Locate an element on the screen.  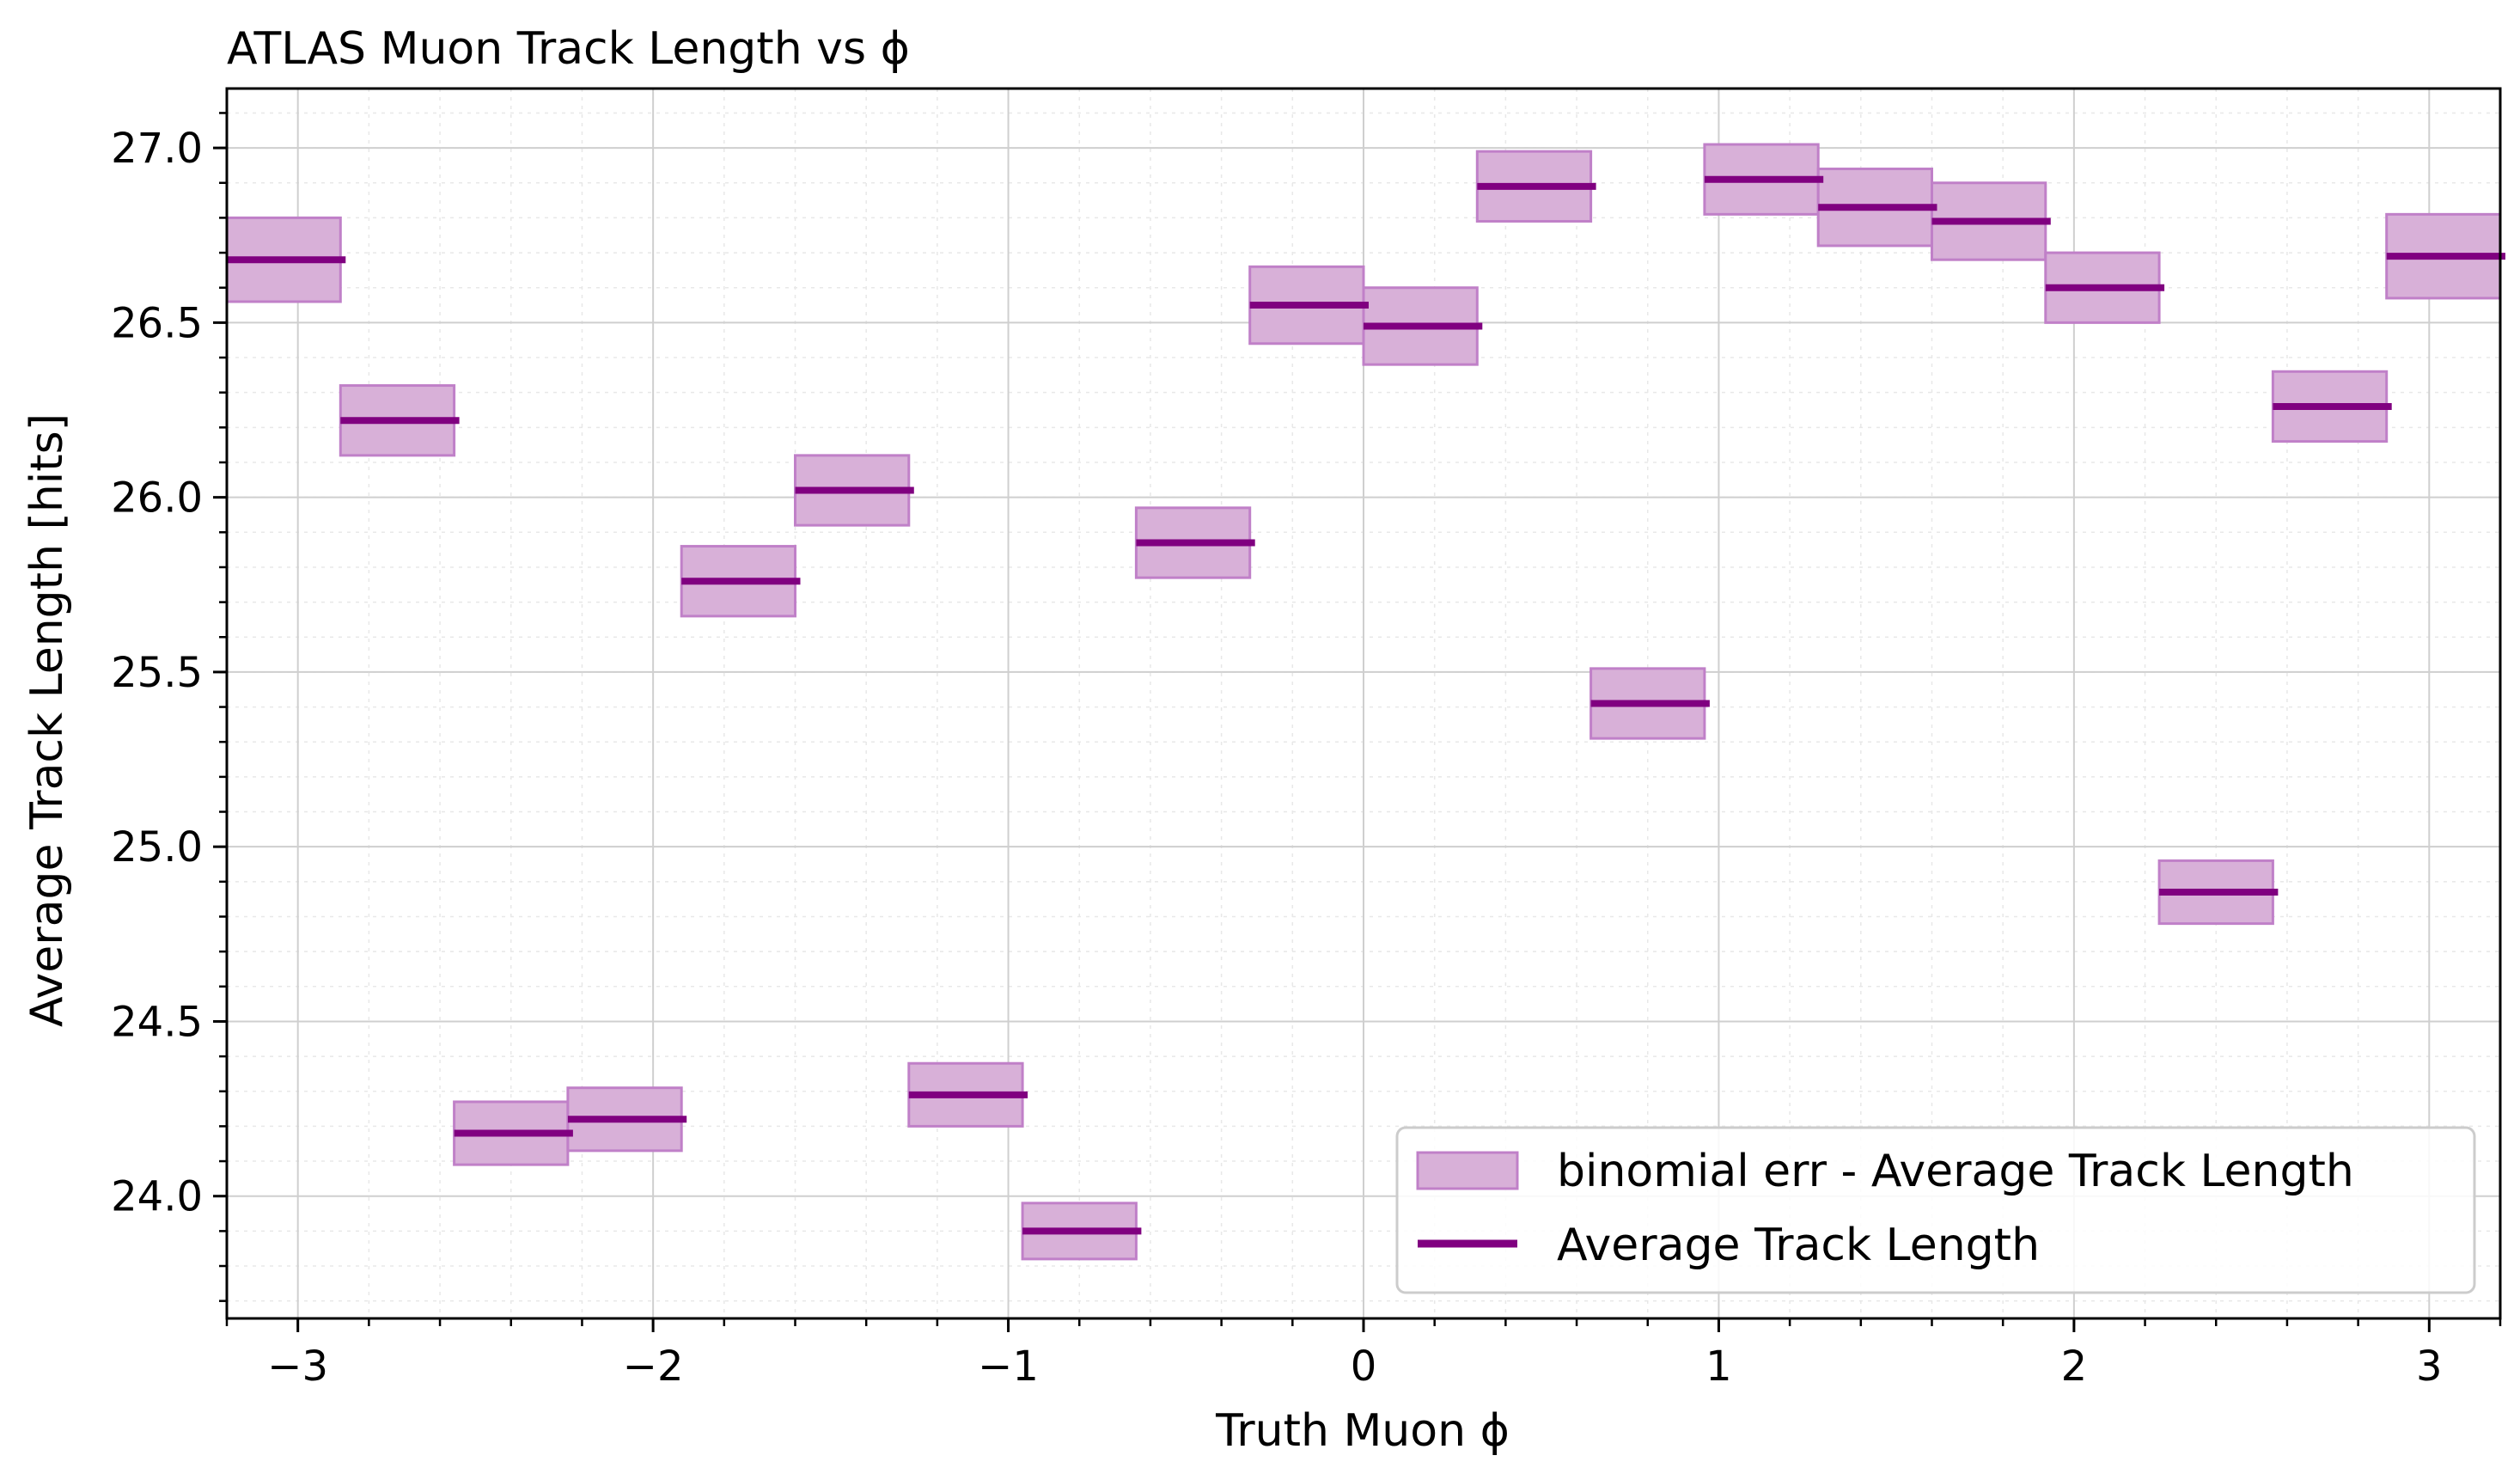
x-tick-label: 2 is located at coordinates (2074, 1366).